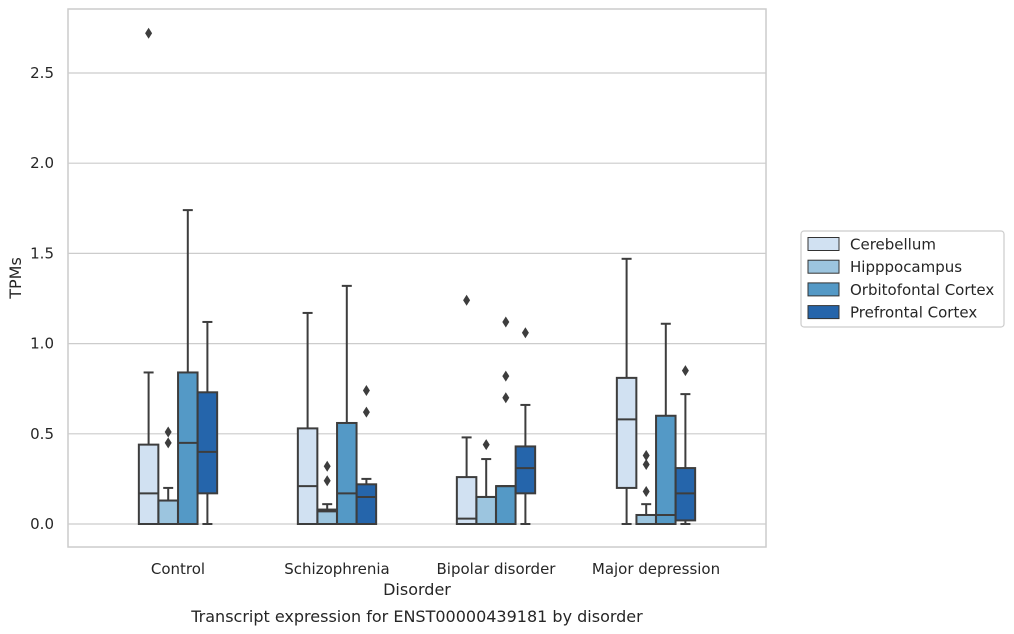 The height and width of the screenshot is (634, 1014). Describe the element at coordinates (42, 253) in the screenshot. I see `y-tick-label: 1.5` at that location.